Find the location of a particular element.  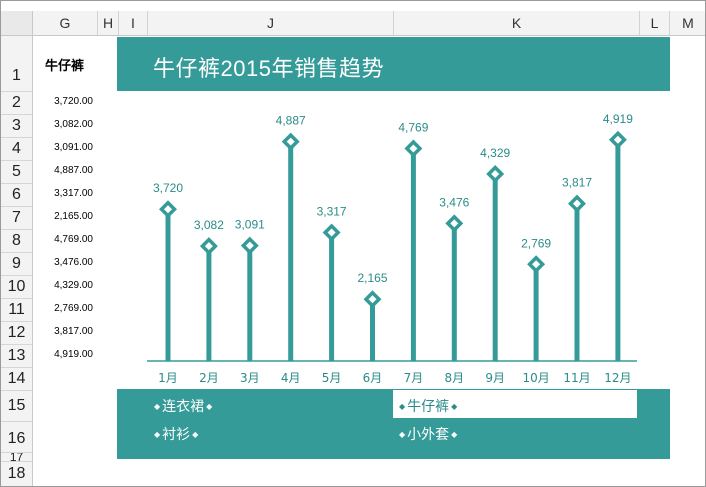

data-label-3: 3,091 is located at coordinates (250, 225).